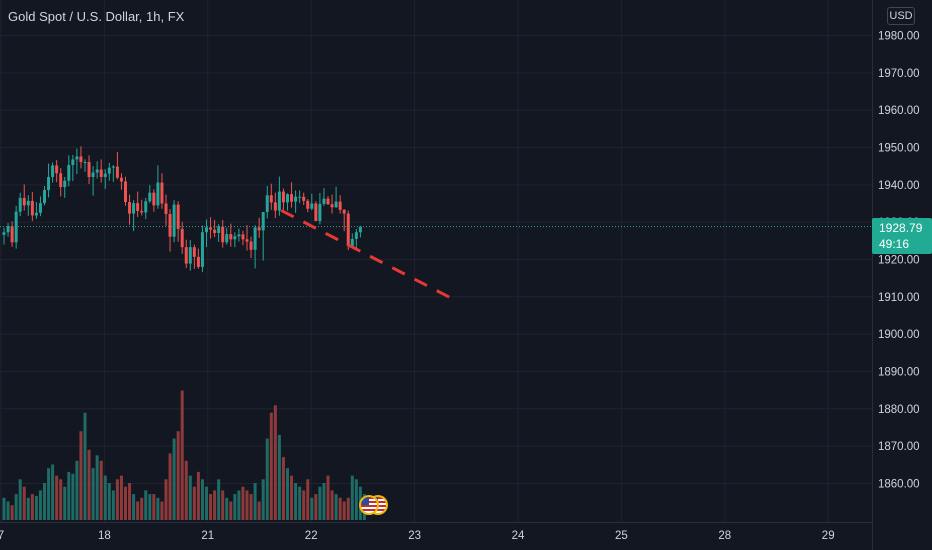 This screenshot has height=550, width=932. Describe the element at coordinates (899, 484) in the screenshot. I see `y-tick-label: 1860.00` at that location.